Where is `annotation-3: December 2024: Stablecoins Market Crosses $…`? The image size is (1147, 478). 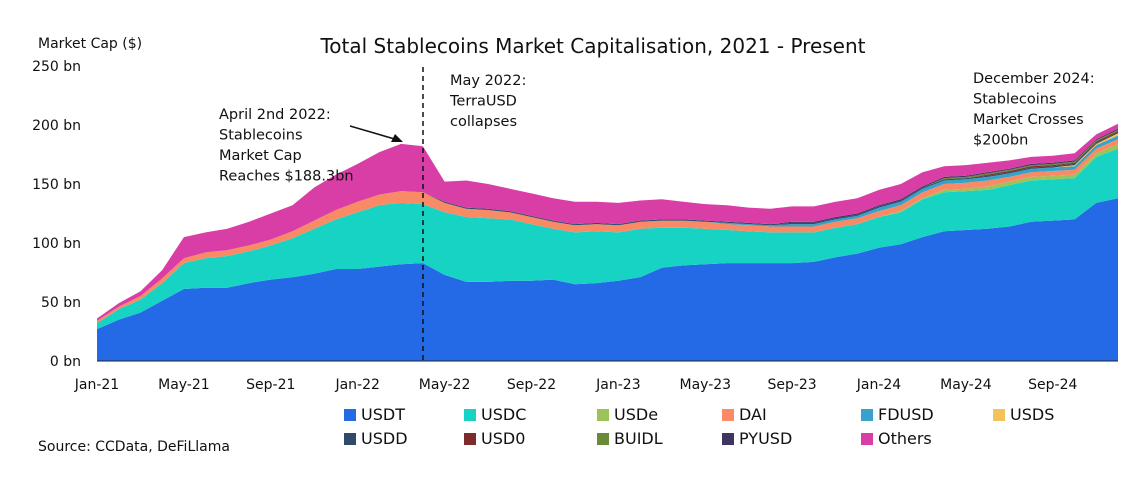 annotation-3: December 2024: Stablecoins Market Crosses $… is located at coordinates (1034, 110).